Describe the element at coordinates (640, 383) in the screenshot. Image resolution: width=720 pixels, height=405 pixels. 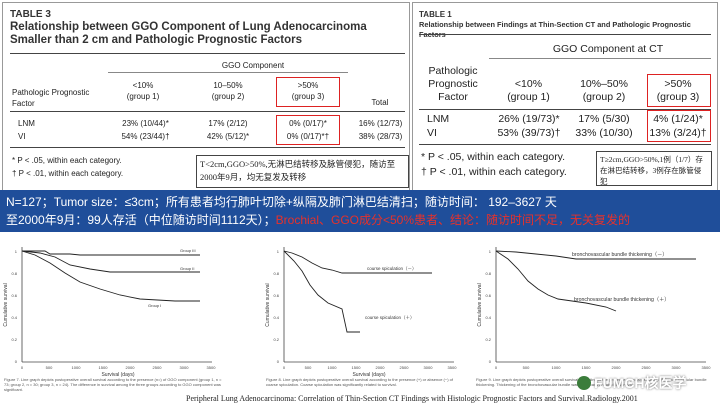
I see `watermark-text: FUMCH核医学` at that location.